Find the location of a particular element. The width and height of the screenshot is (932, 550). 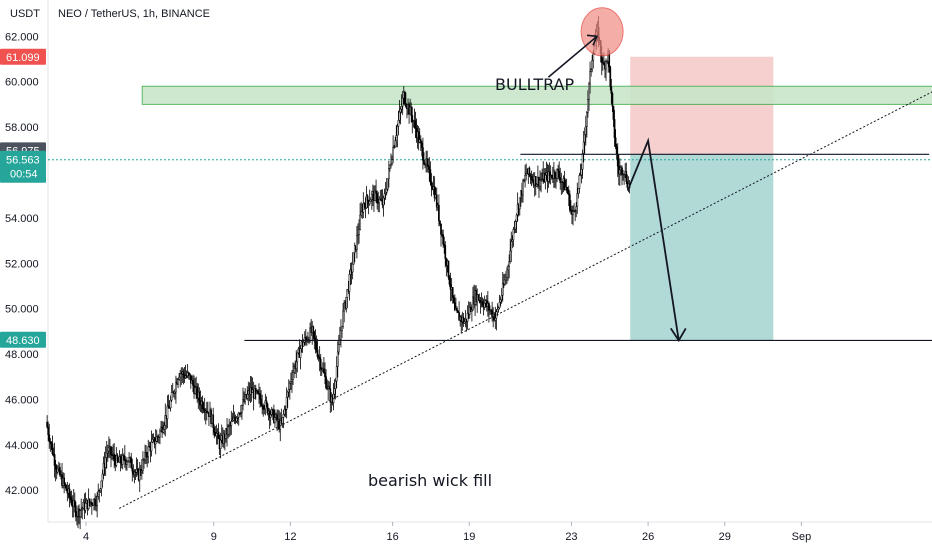

y-tick-label: 60.000 is located at coordinates (22, 83).